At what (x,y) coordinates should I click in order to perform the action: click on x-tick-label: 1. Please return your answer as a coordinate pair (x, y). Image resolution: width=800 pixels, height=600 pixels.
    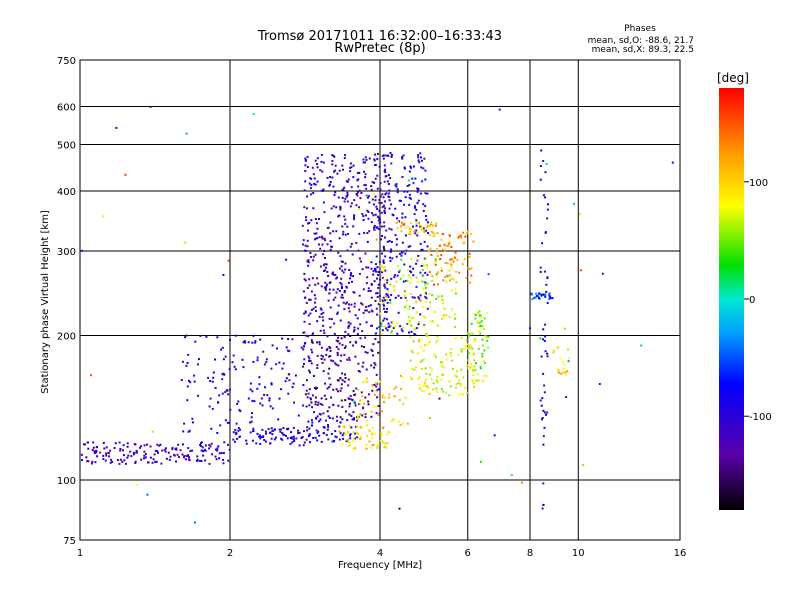
    Looking at the image, I should click on (80, 553).